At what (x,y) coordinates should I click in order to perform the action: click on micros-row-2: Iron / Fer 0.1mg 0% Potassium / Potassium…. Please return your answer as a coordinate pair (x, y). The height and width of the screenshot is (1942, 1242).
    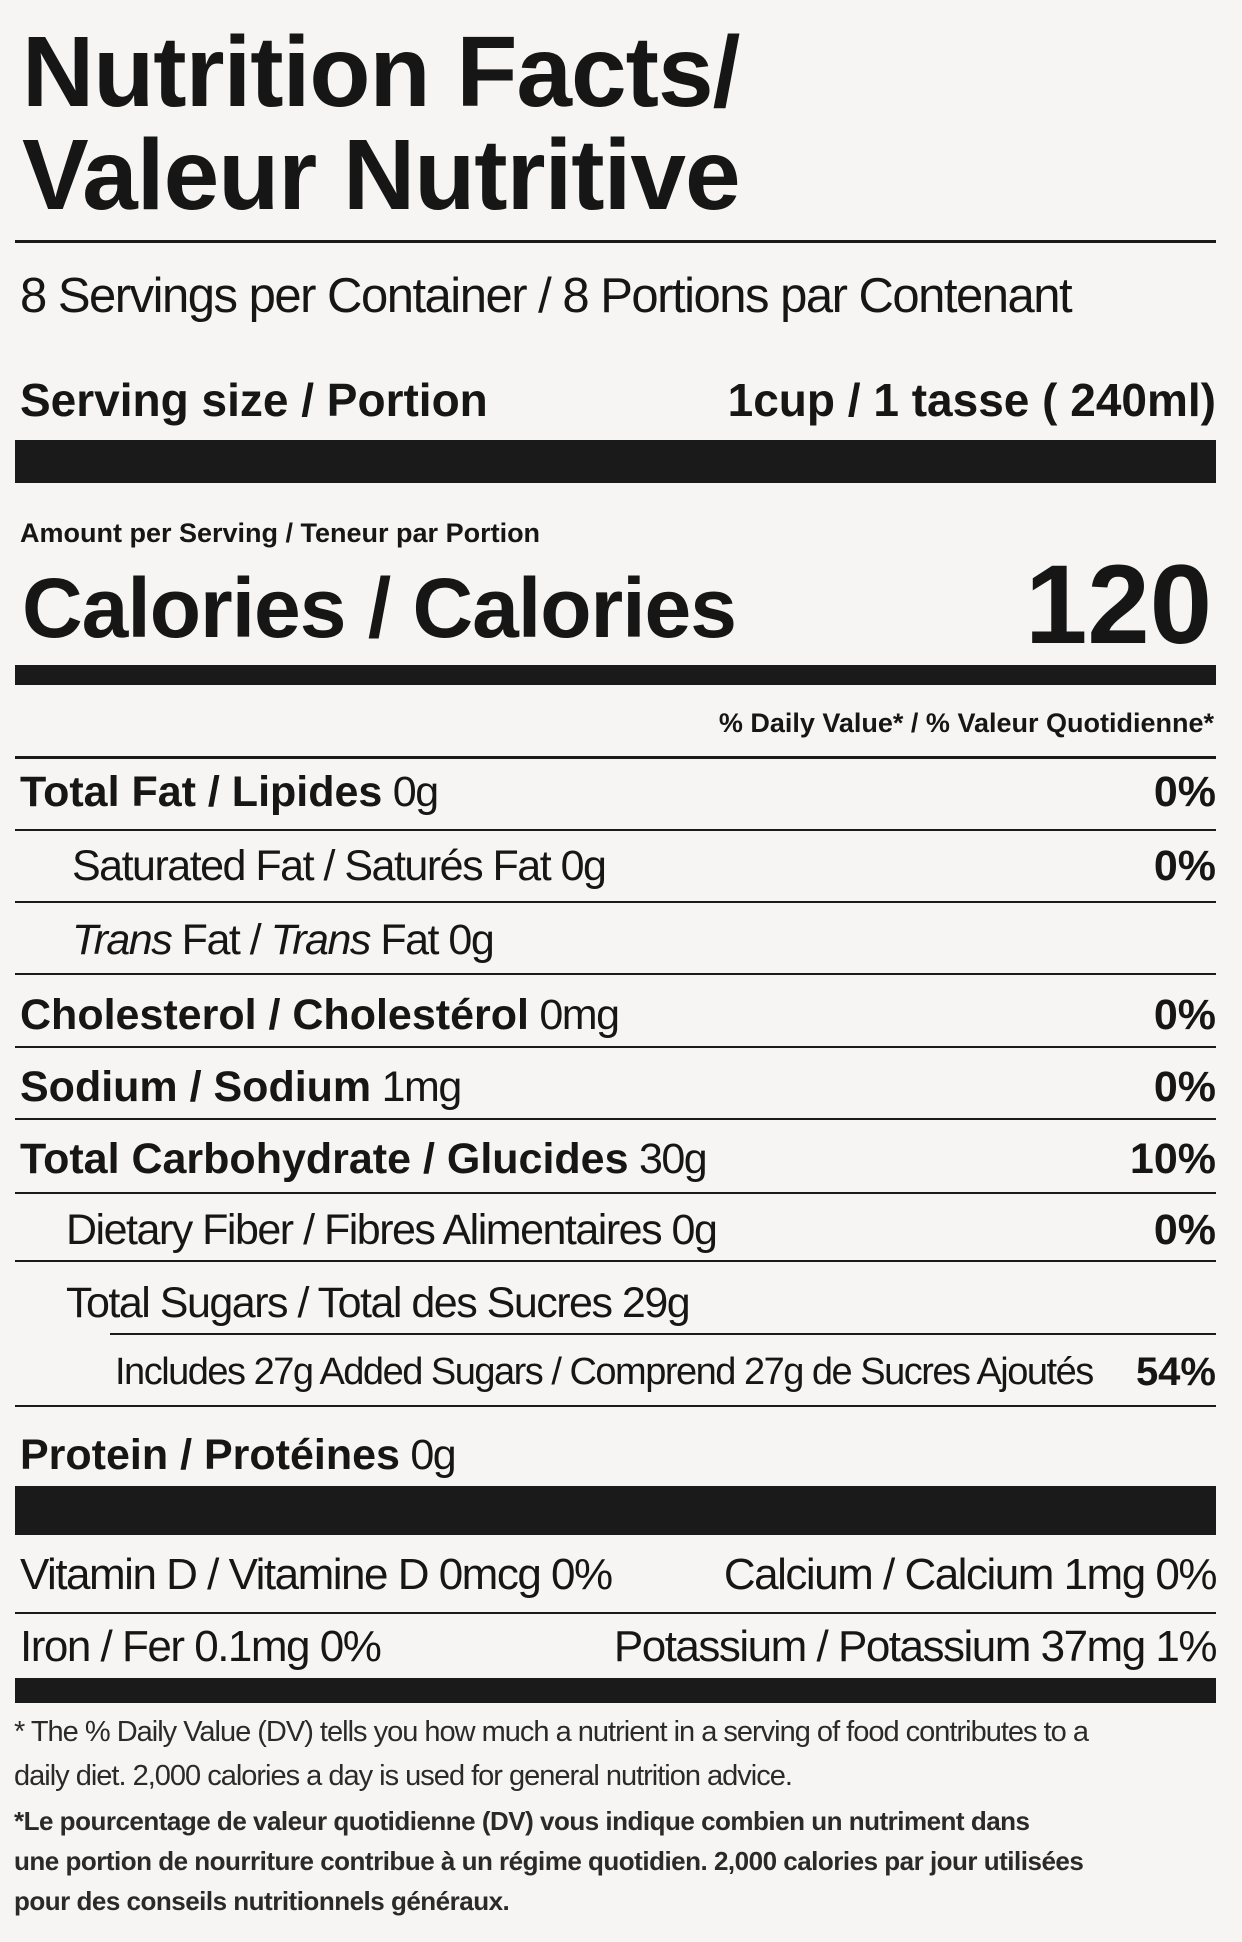
    Looking at the image, I should click on (619, 1647).